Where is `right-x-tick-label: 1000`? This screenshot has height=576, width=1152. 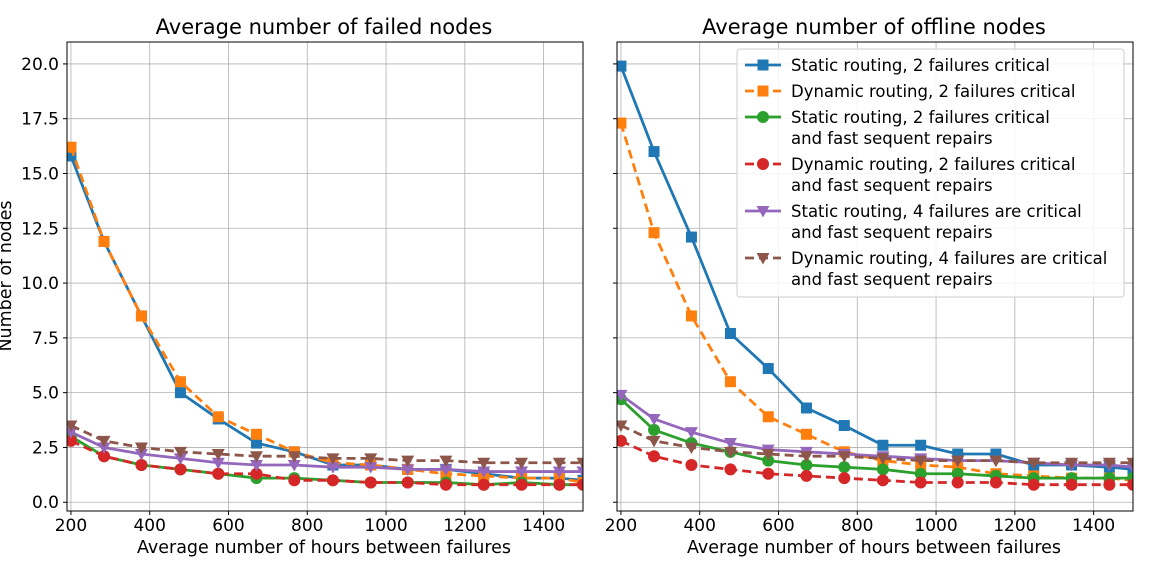
right-x-tick-label: 1000 is located at coordinates (935, 526).